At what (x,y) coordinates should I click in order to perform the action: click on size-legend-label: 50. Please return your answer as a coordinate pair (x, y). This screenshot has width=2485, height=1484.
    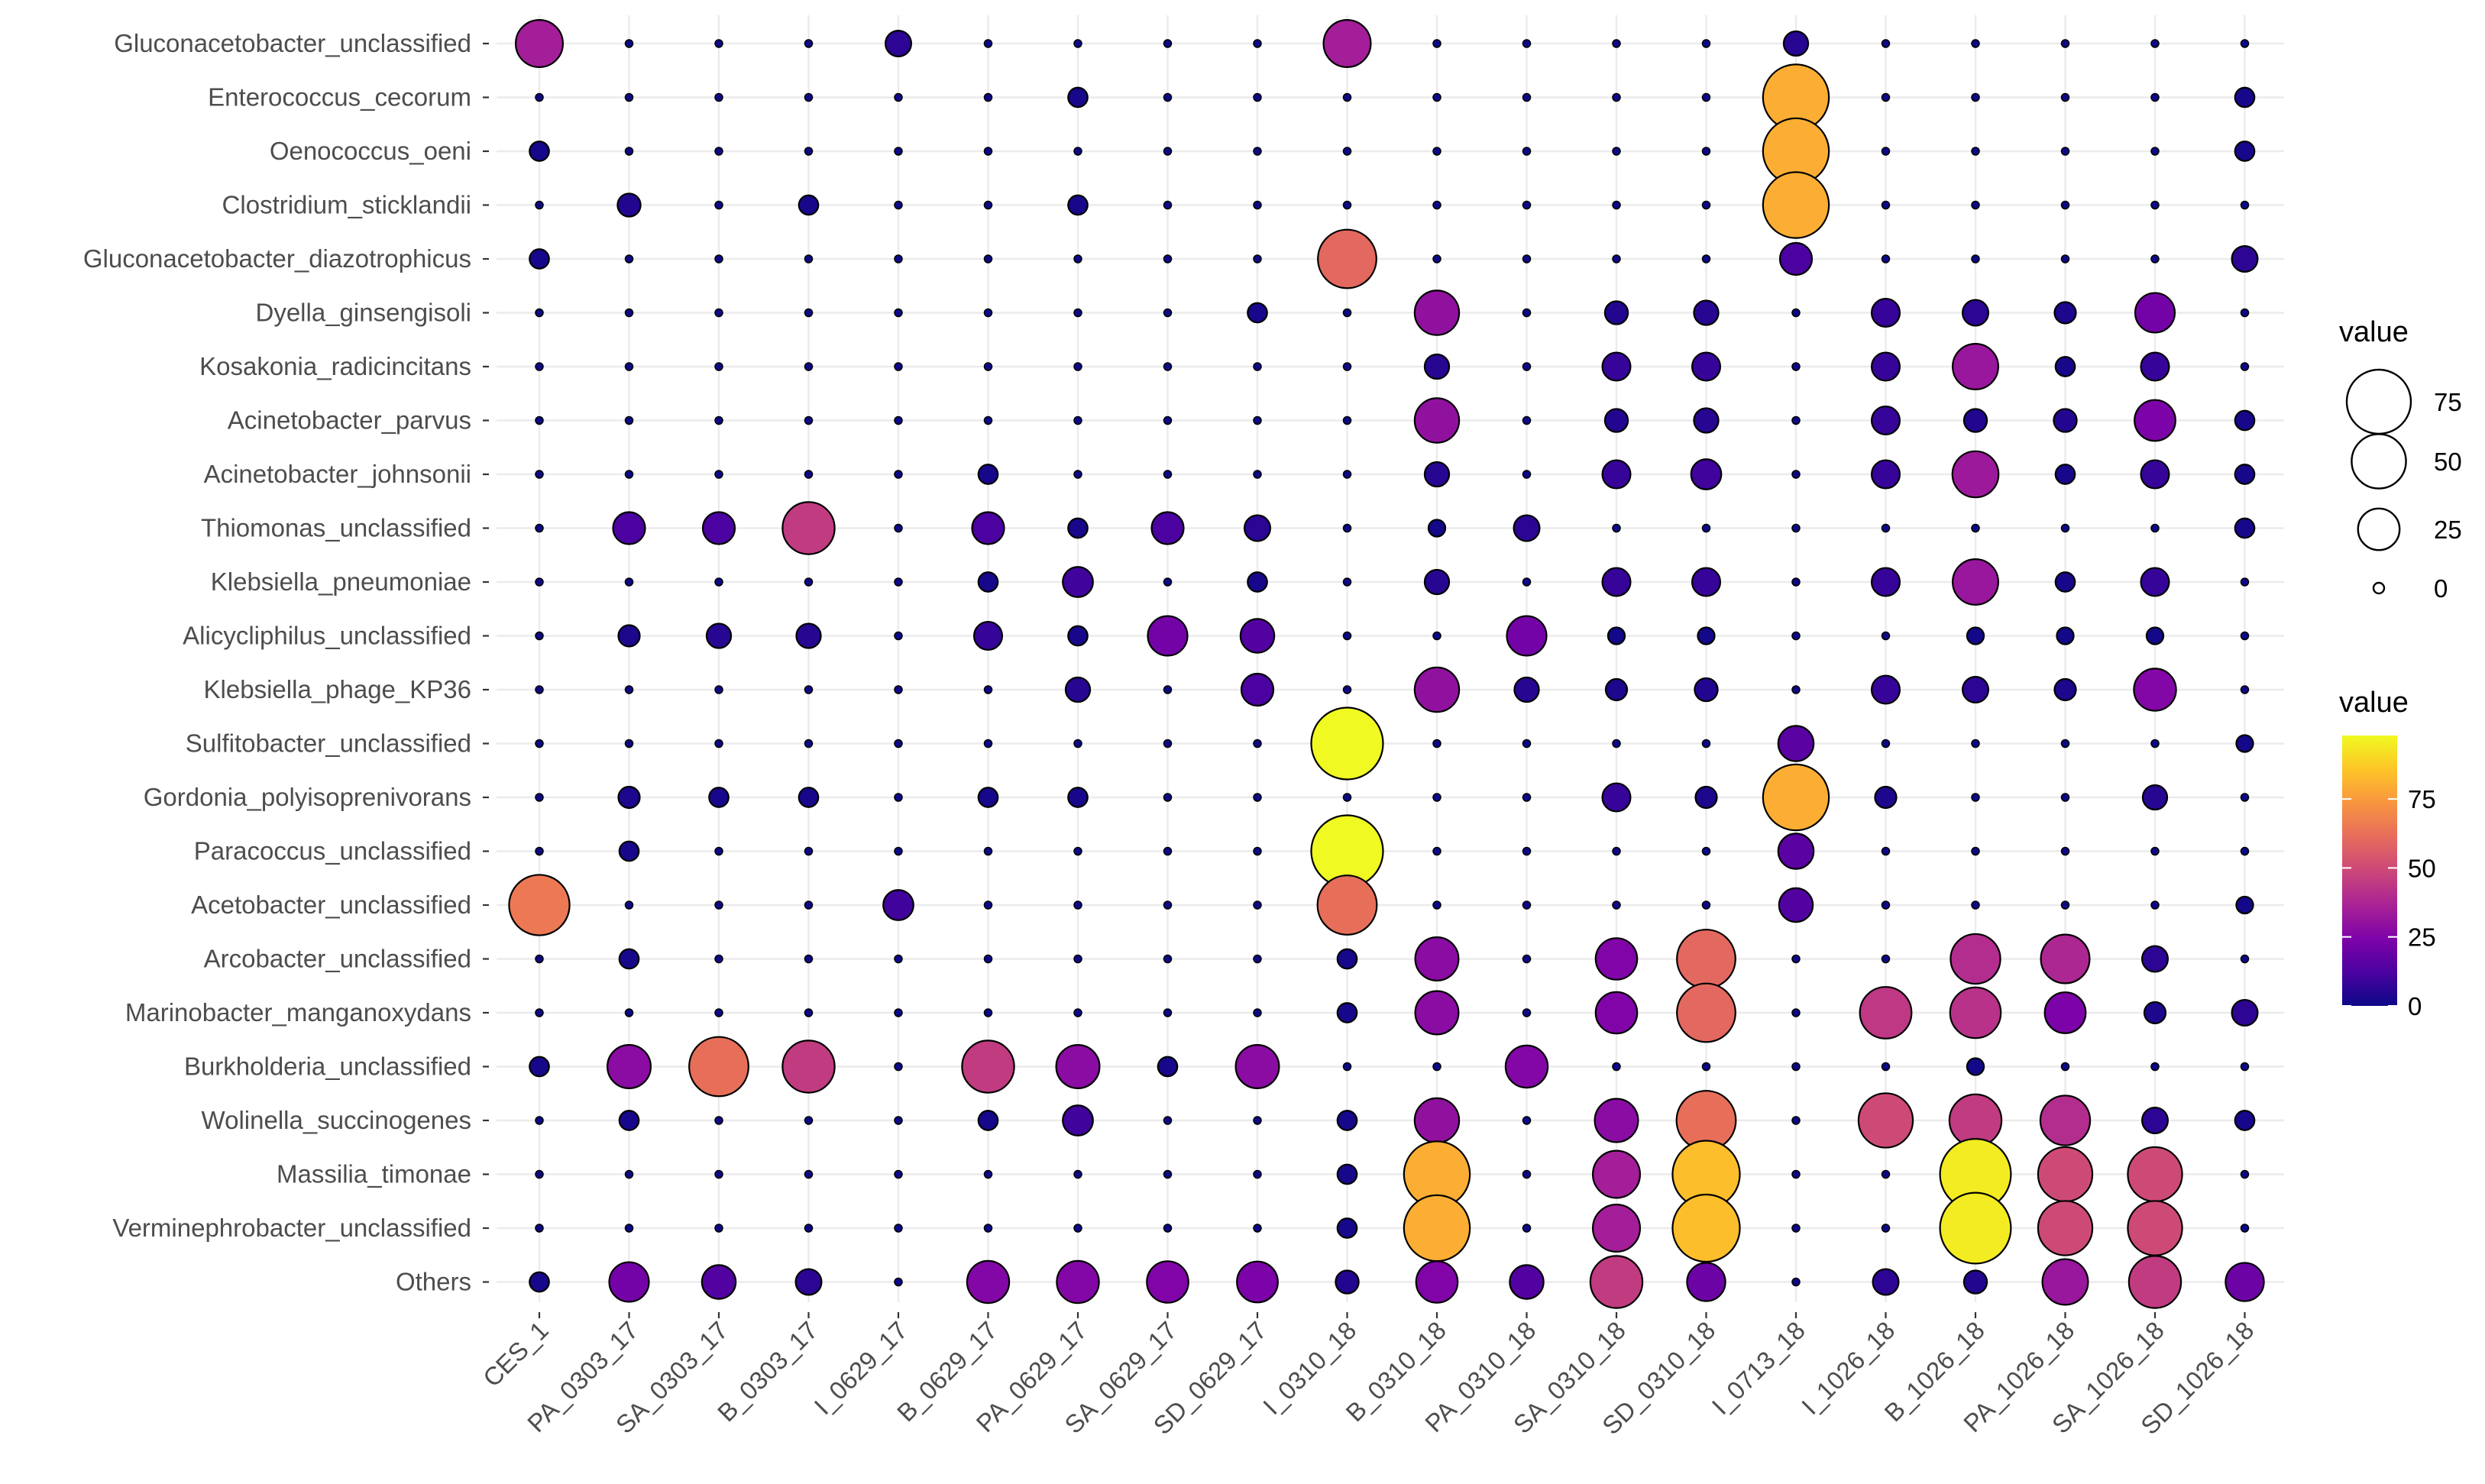
    Looking at the image, I should click on (2448, 462).